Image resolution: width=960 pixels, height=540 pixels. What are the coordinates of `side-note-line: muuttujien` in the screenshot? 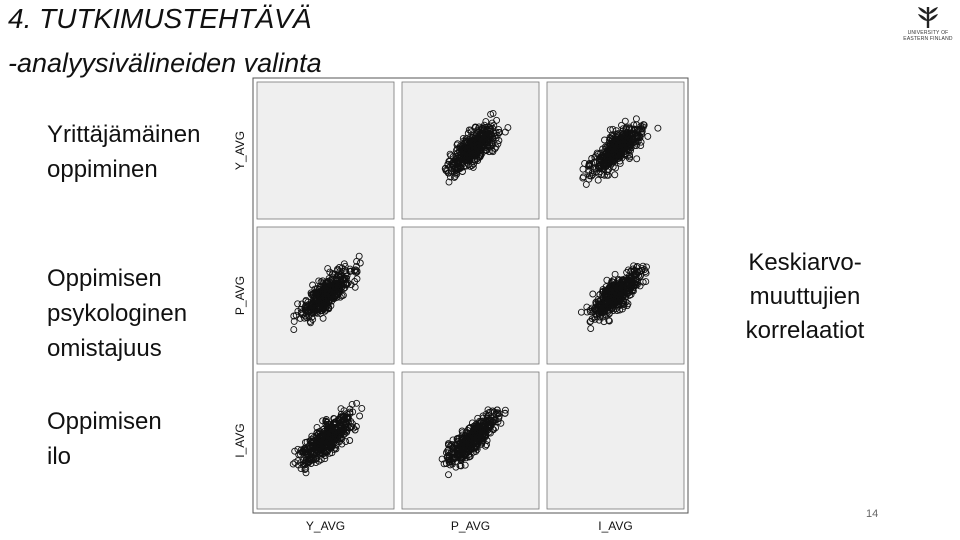 It's located at (805, 296).